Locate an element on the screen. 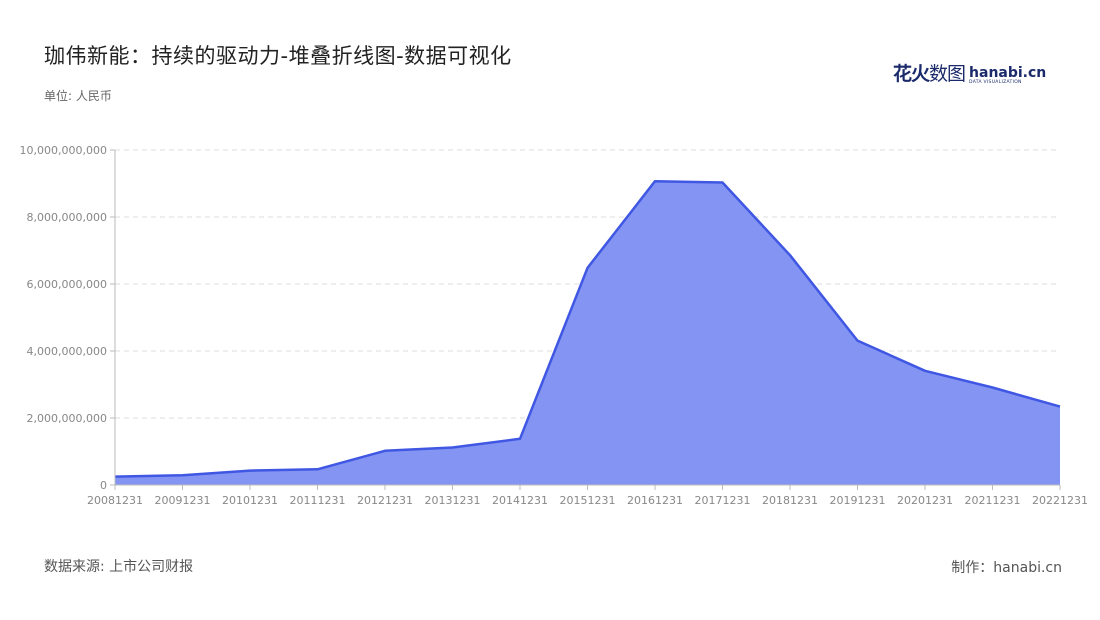 The image size is (1100, 620). y-tick-label: 6,000,000,000 is located at coordinates (67, 284).